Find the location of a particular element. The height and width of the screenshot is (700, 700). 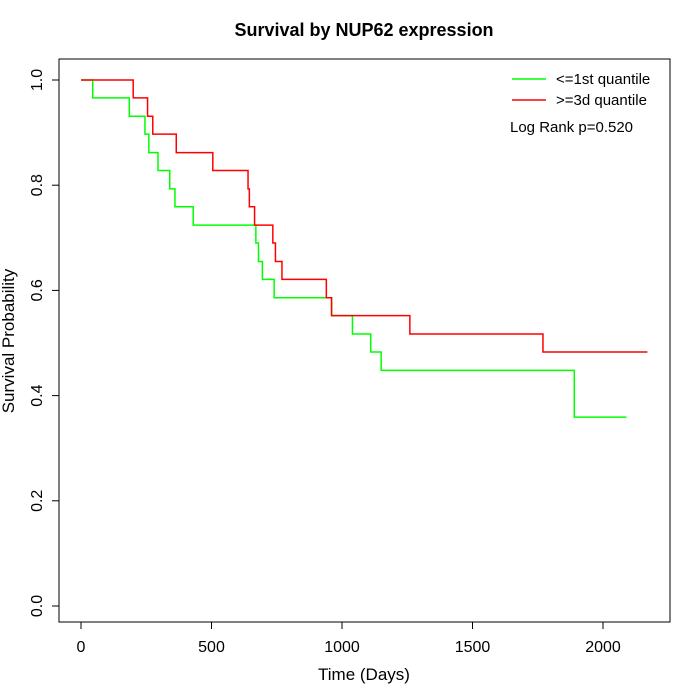

x-axis-label: Time (Days) is located at coordinates (364, 674).